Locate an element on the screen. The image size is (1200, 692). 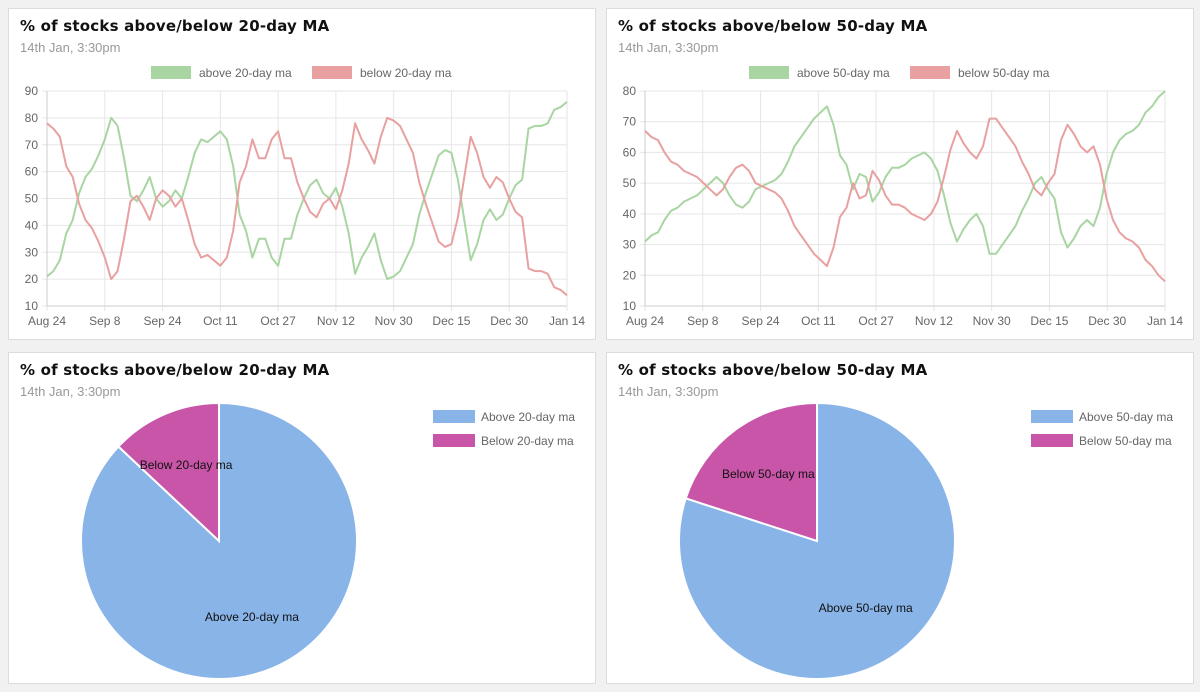
legend-label: Above 20-day ma is located at coordinates (528, 417).